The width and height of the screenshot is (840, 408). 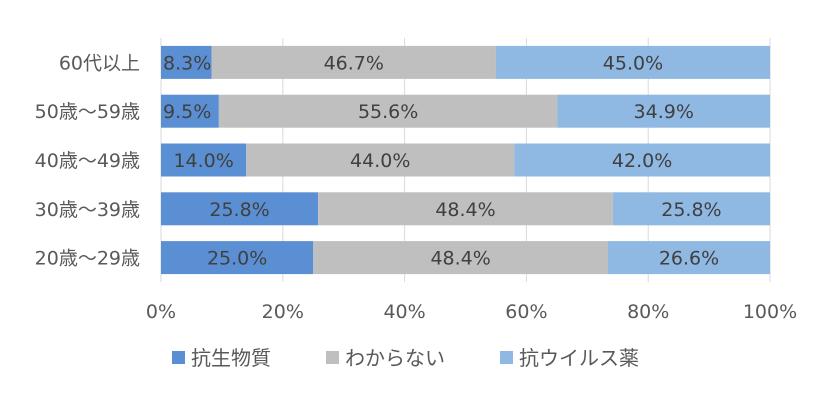 I want to click on category-label: 50歳～59歳, so click(x=87, y=112).